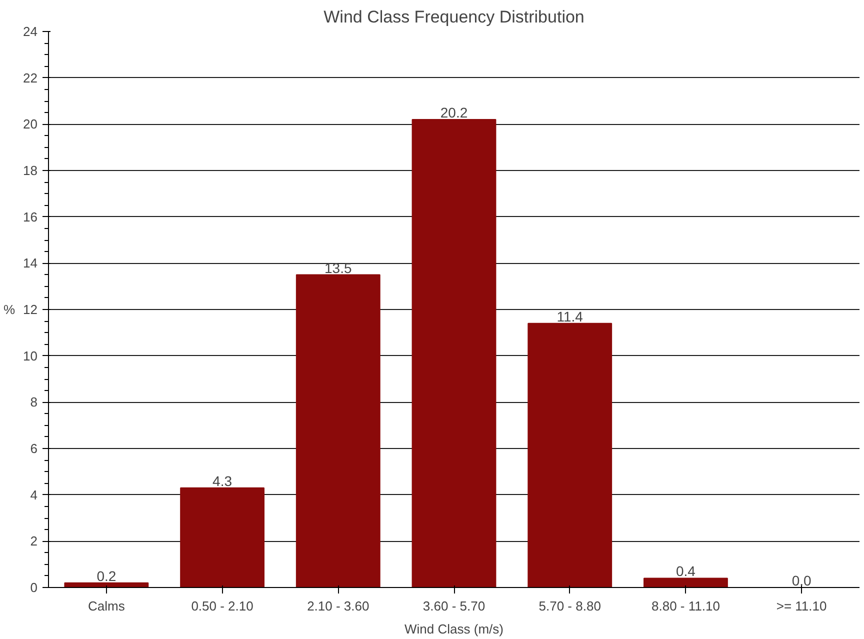 The image size is (864, 639). Describe the element at coordinates (686, 606) in the screenshot. I see `x-tick-label: 8.80 - 11.10` at that location.